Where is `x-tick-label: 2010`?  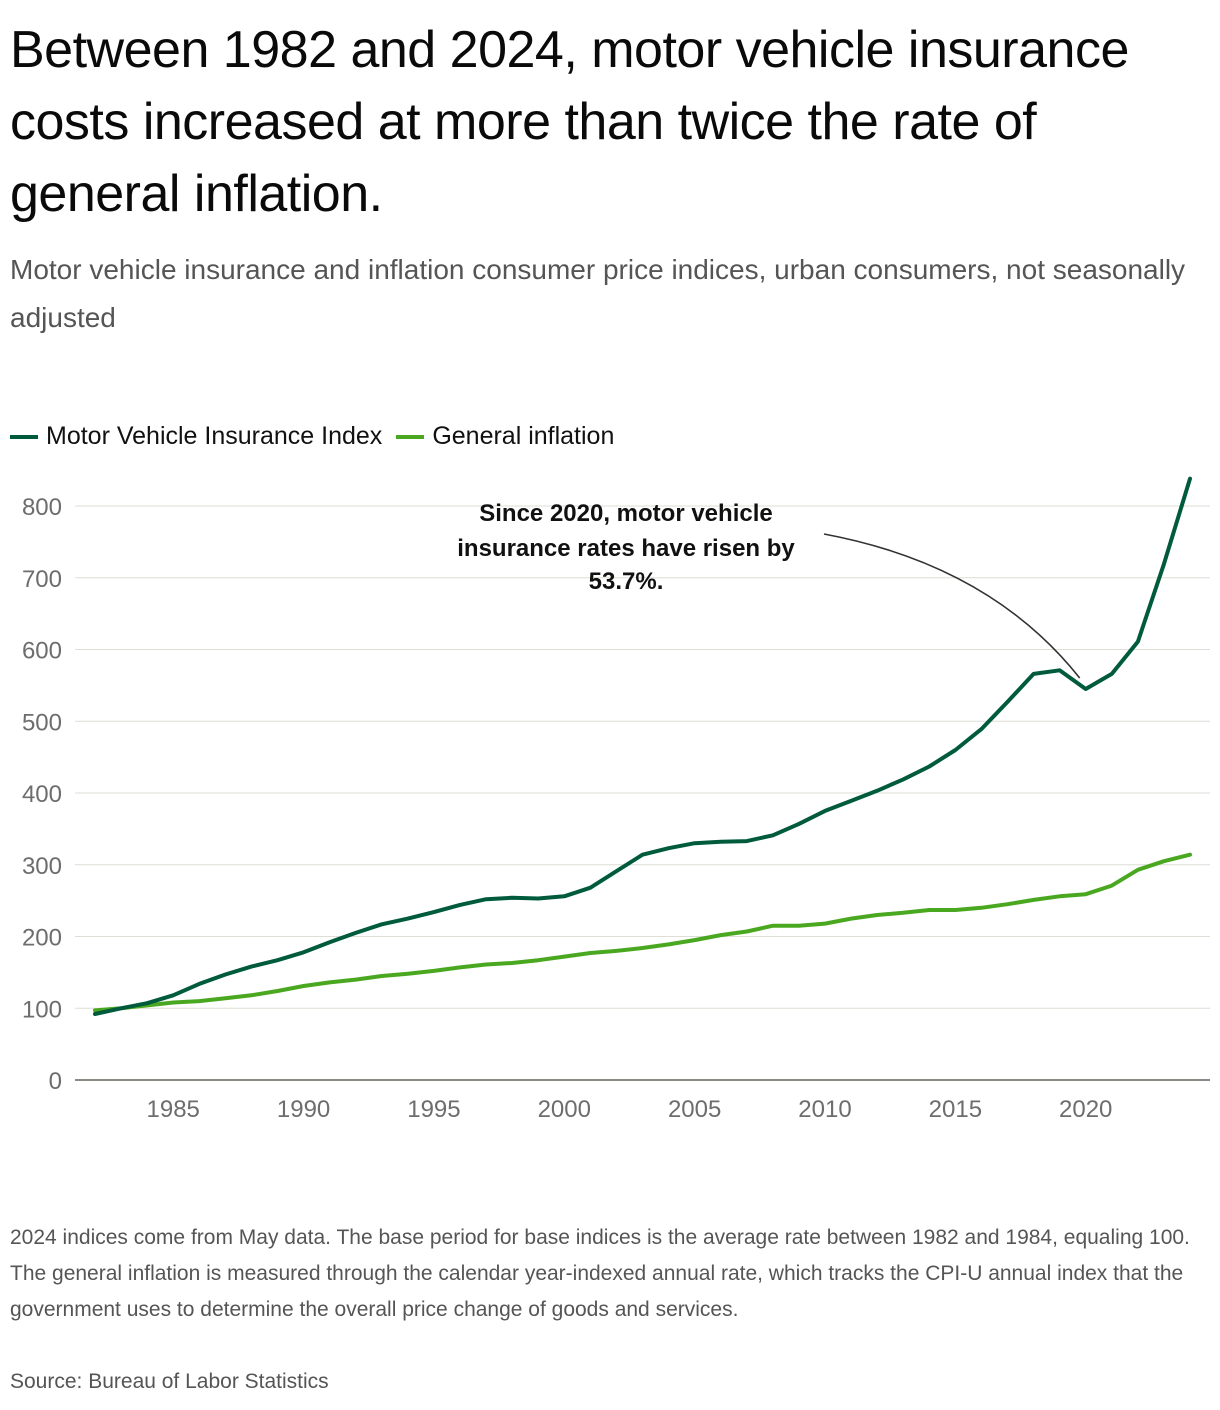 x-tick-label: 2010 is located at coordinates (824, 1109).